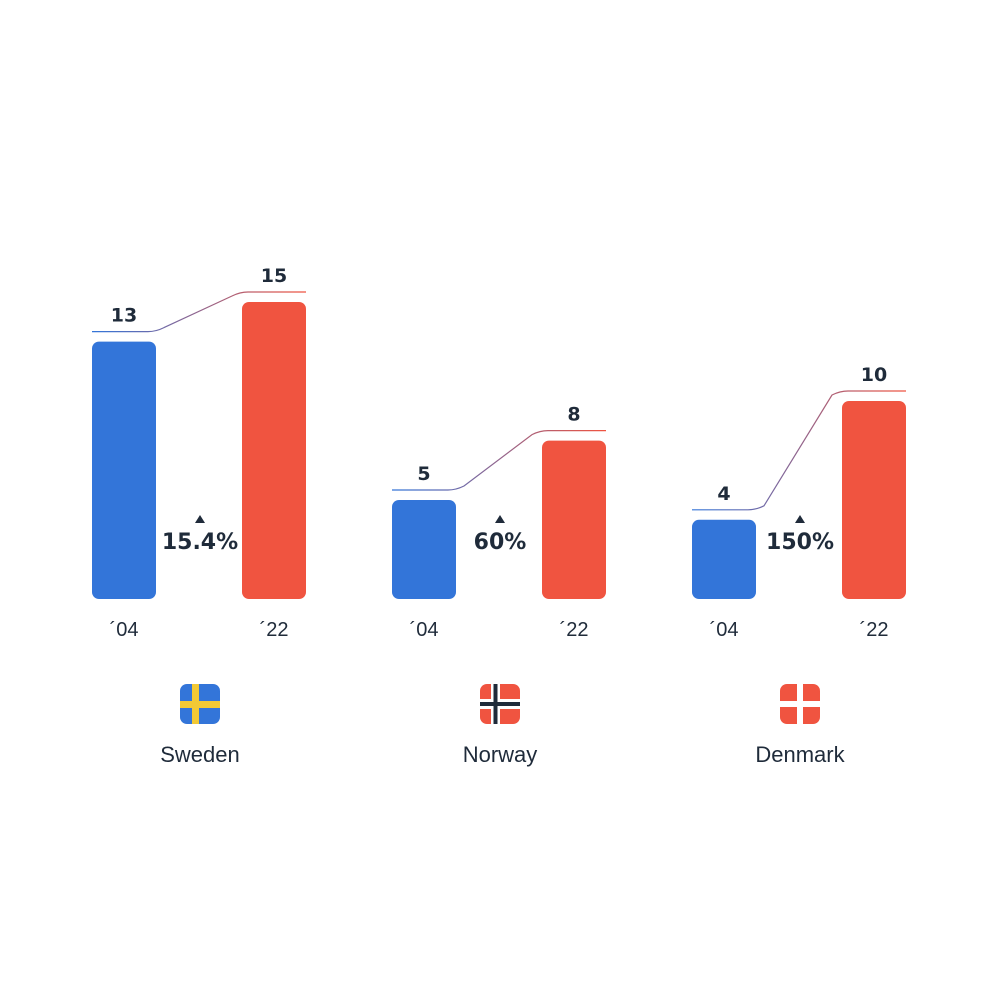  What do you see at coordinates (723, 494) in the screenshot?
I see `value-label: 4` at bounding box center [723, 494].